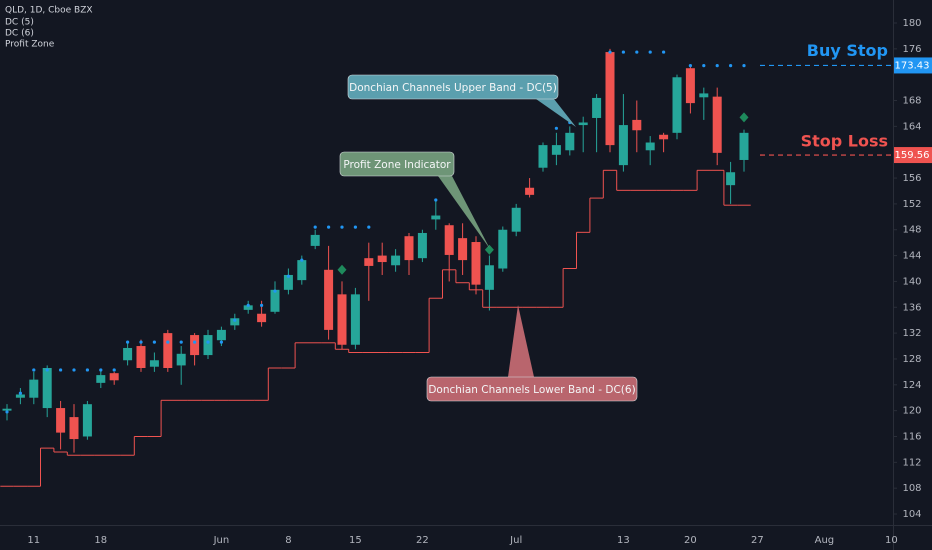 This screenshot has height=550, width=932. Describe the element at coordinates (19, 34) in the screenshot. I see `legend-entry: DC (6)` at that location.